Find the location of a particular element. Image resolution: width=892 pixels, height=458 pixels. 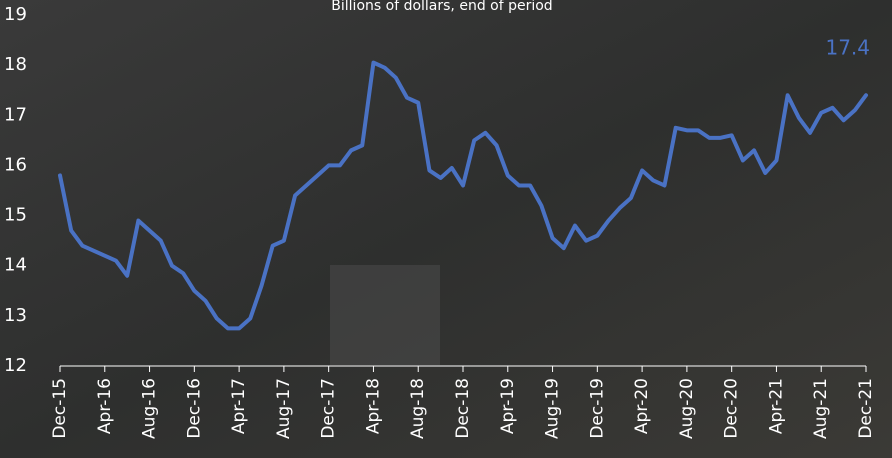

x-tick-label: Aug-18 is located at coordinates (418, 408).